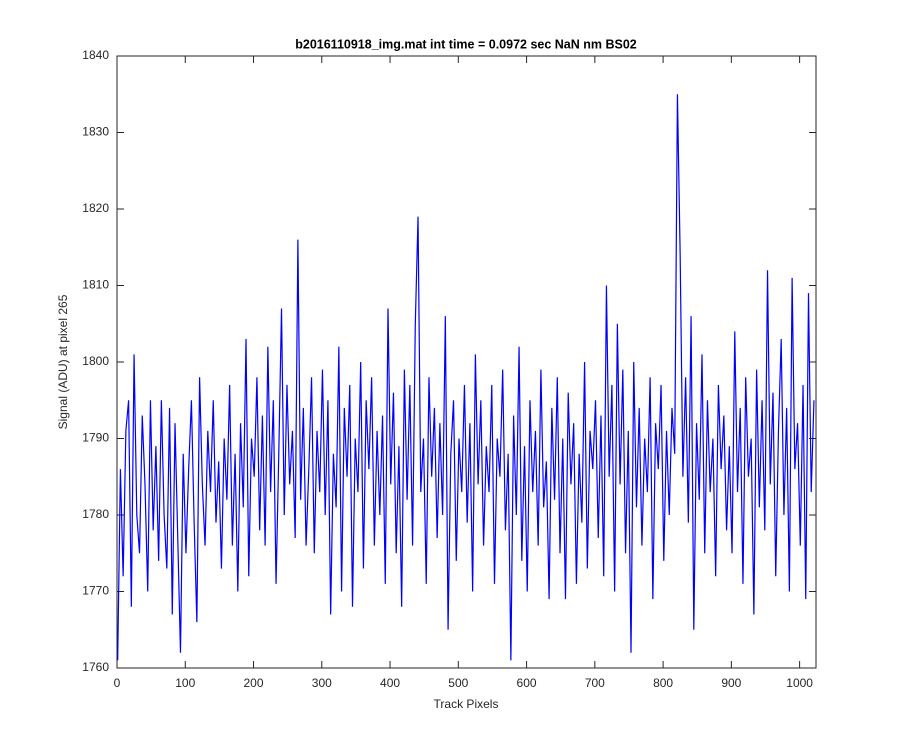  I want to click on x-tick-label: 1000, so click(799, 683).